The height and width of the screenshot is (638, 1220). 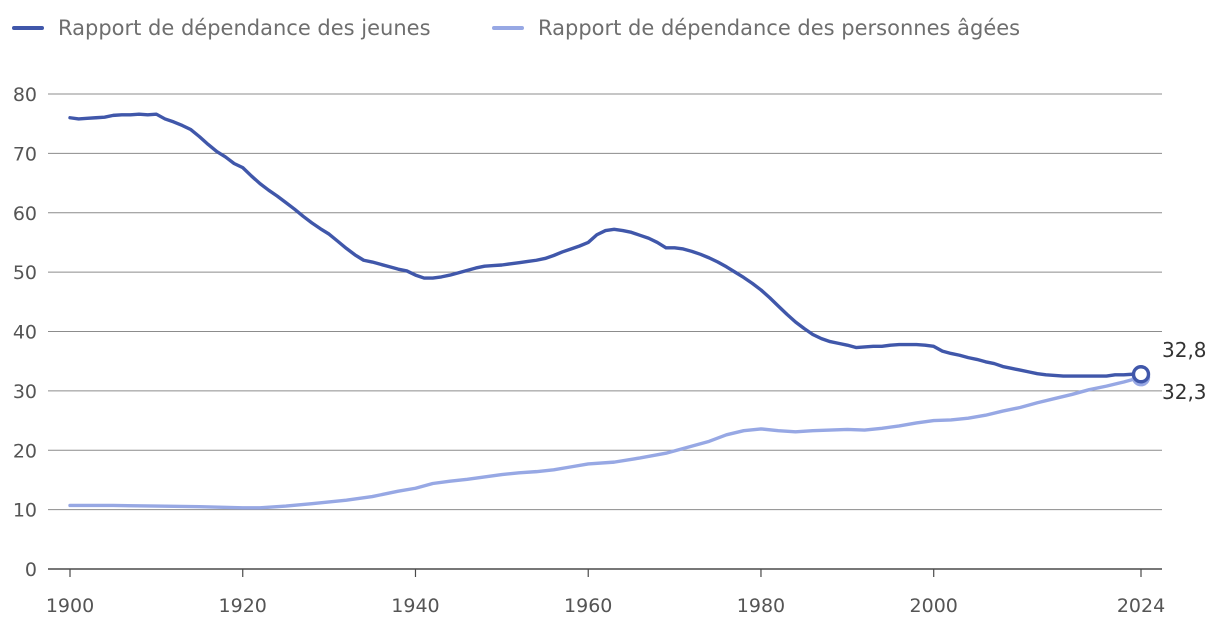 I want to click on y-axis: 0 10 20 30 40 50 60 70 80, so click(x=25, y=332).